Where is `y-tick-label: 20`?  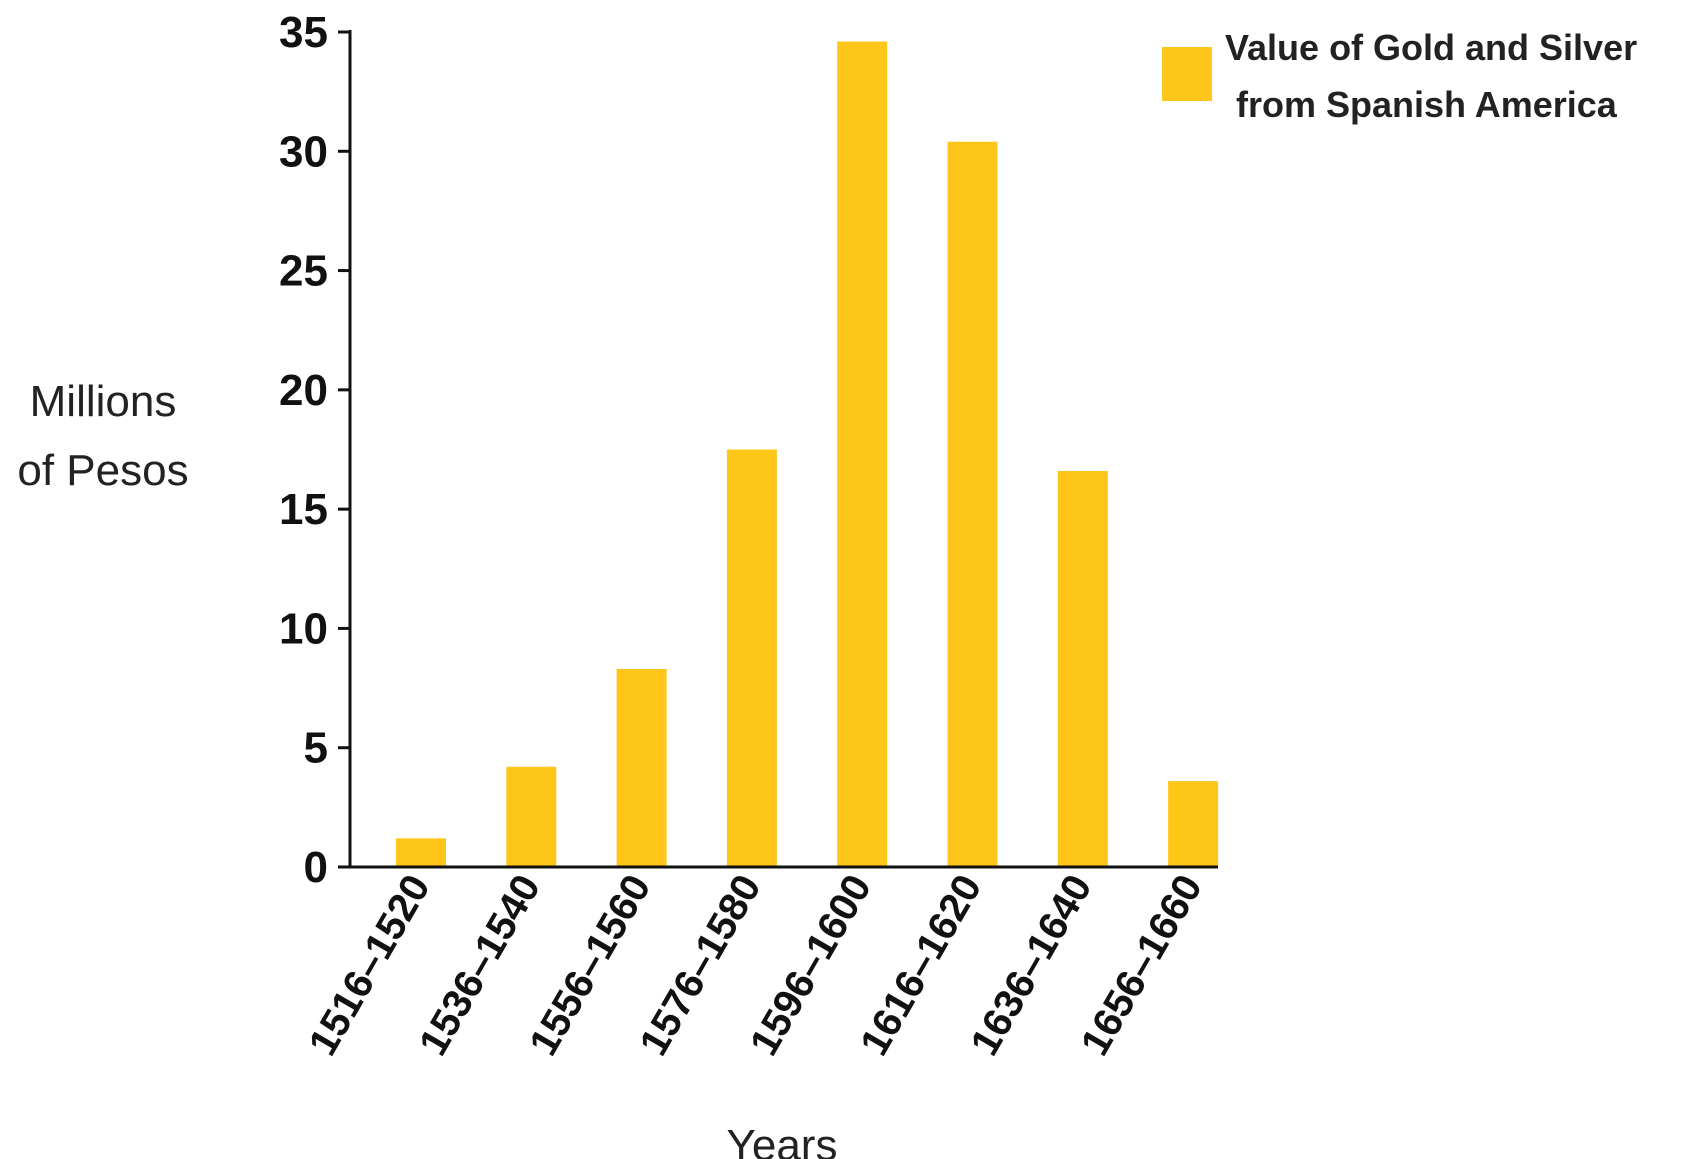
y-tick-label: 20 is located at coordinates (303, 390).